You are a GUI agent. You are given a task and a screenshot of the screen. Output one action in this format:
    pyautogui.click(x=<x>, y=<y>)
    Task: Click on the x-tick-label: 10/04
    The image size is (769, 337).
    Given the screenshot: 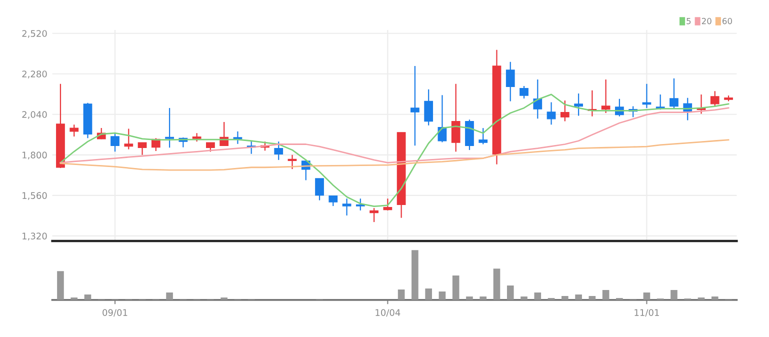 What is the action you would take?
    pyautogui.click(x=388, y=313)
    